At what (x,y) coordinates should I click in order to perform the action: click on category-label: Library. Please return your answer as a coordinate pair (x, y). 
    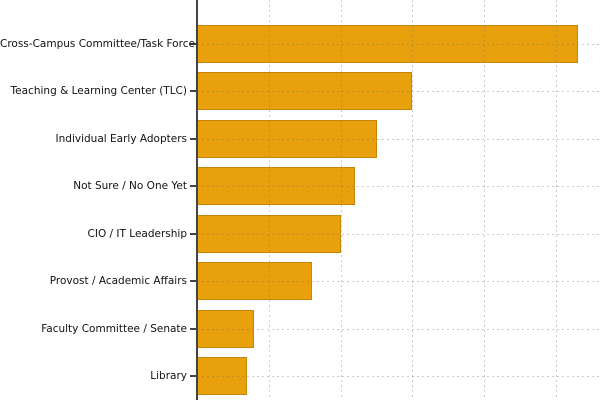
    Looking at the image, I should click on (168, 376).